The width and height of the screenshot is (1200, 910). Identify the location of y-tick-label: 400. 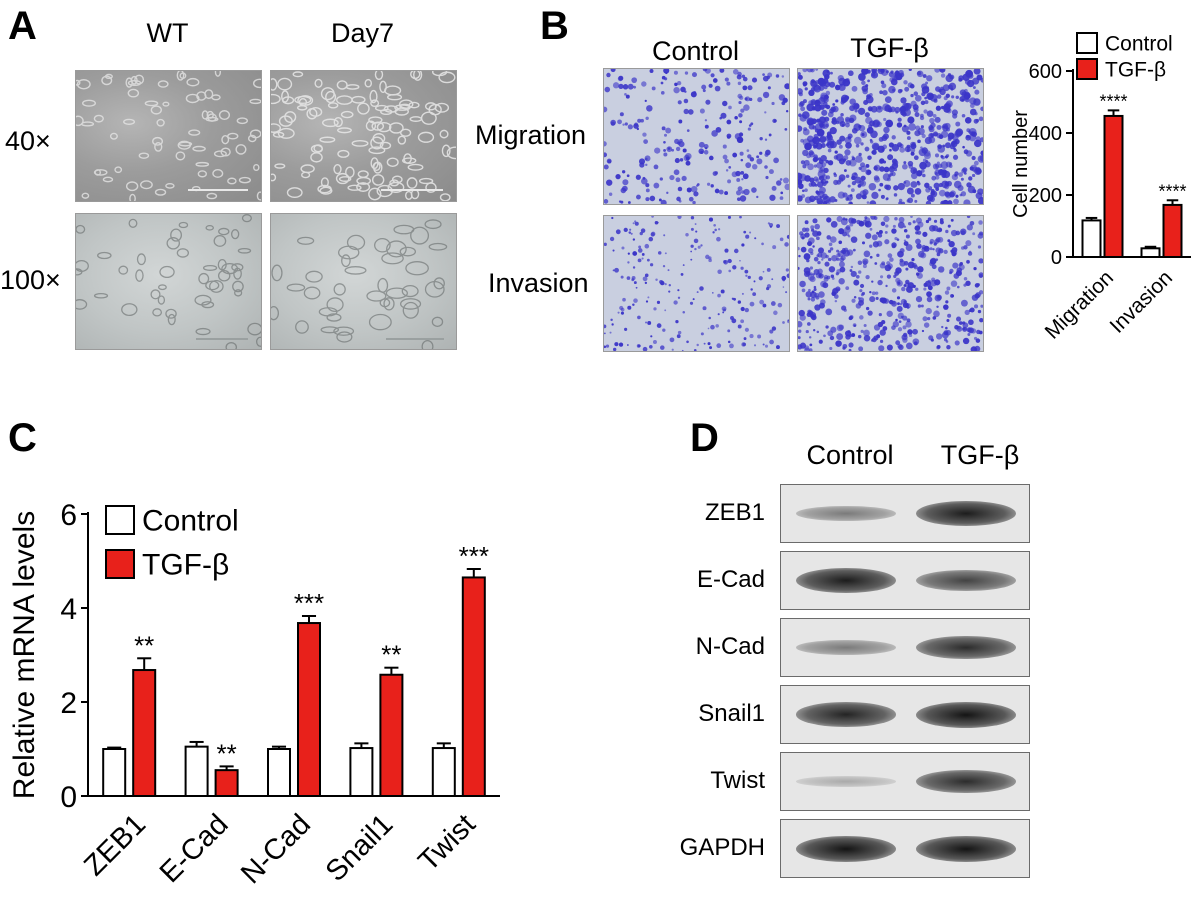
(1045, 134).